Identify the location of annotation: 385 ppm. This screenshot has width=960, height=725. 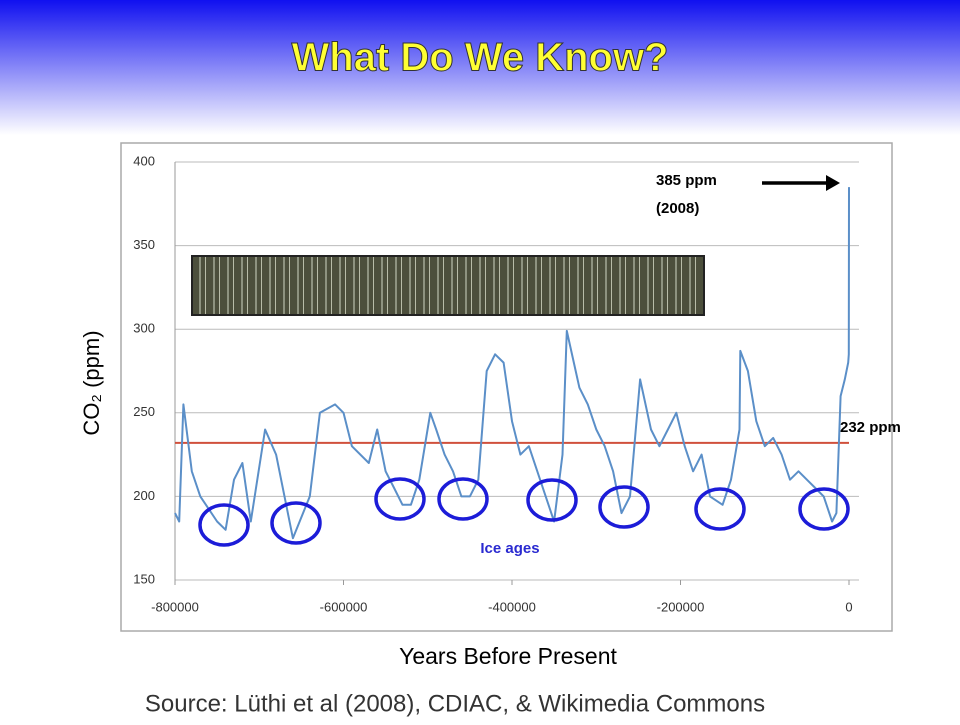
(686, 180).